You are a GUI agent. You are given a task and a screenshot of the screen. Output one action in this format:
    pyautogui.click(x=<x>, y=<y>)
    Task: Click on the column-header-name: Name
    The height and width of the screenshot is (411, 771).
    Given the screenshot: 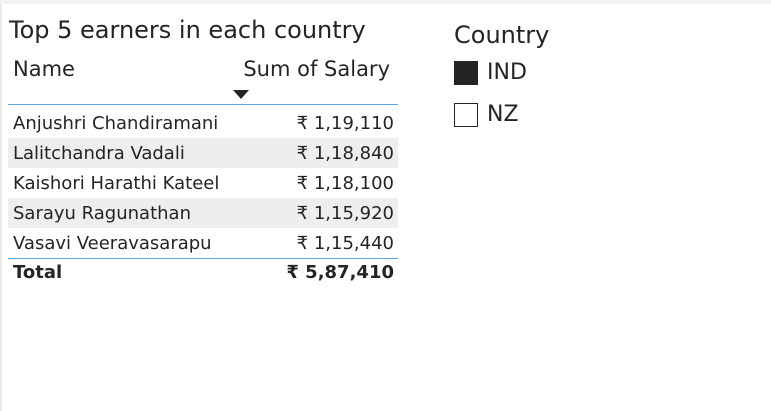 What is the action you would take?
    pyautogui.click(x=44, y=69)
    